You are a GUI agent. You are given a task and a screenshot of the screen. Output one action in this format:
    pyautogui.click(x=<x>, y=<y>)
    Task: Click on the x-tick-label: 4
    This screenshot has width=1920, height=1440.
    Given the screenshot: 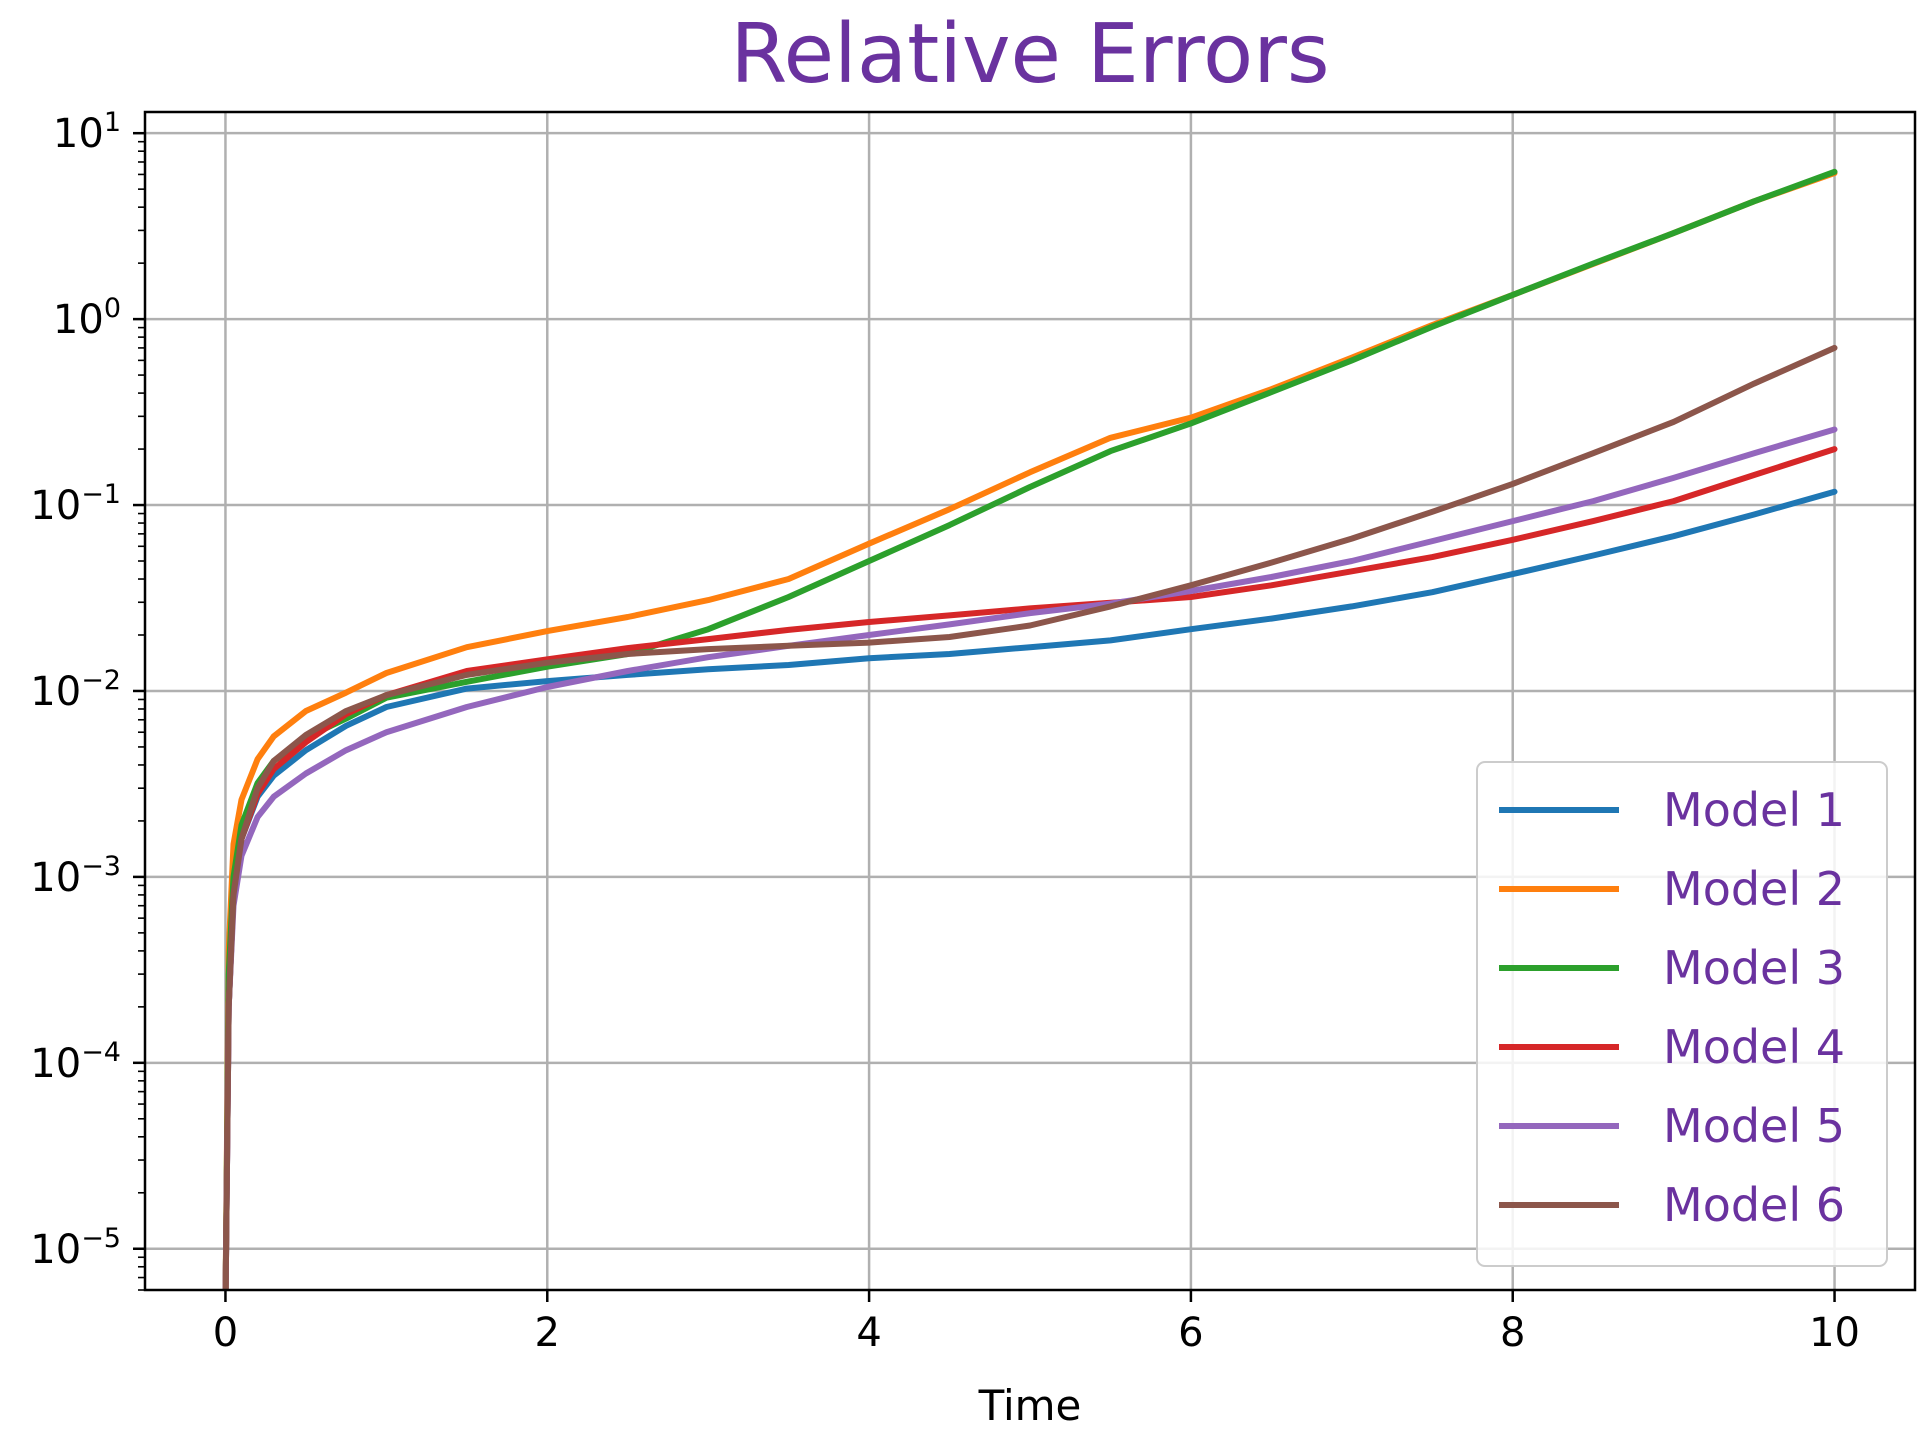 What is the action you would take?
    pyautogui.click(x=868, y=1333)
    